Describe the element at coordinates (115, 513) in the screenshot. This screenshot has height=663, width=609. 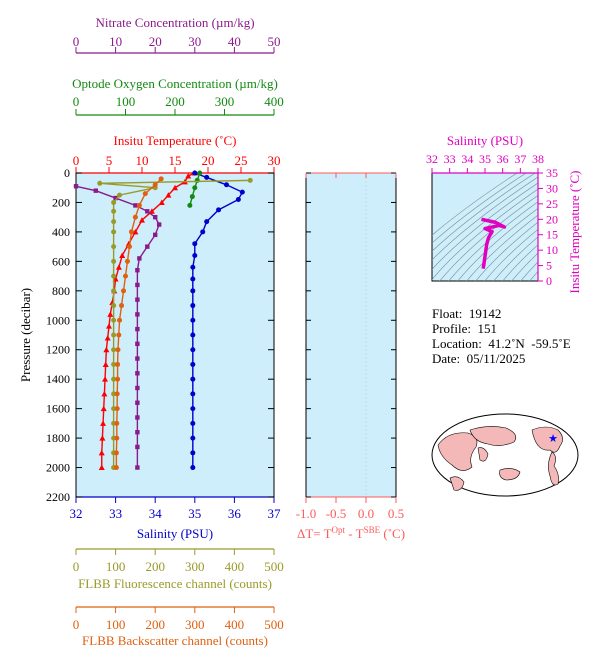
I see `tick-label: 33` at that location.